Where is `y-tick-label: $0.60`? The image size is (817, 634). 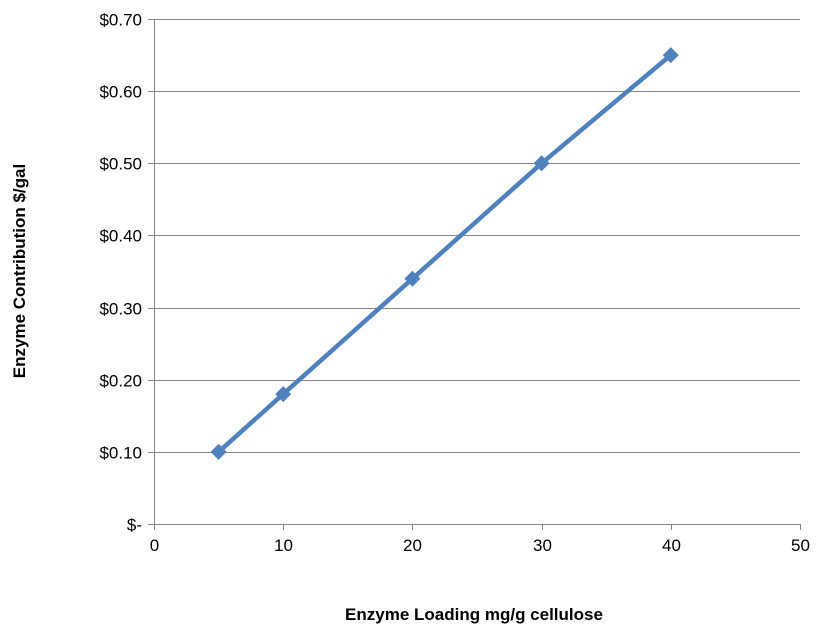 y-tick-label: $0.60 is located at coordinates (120, 92).